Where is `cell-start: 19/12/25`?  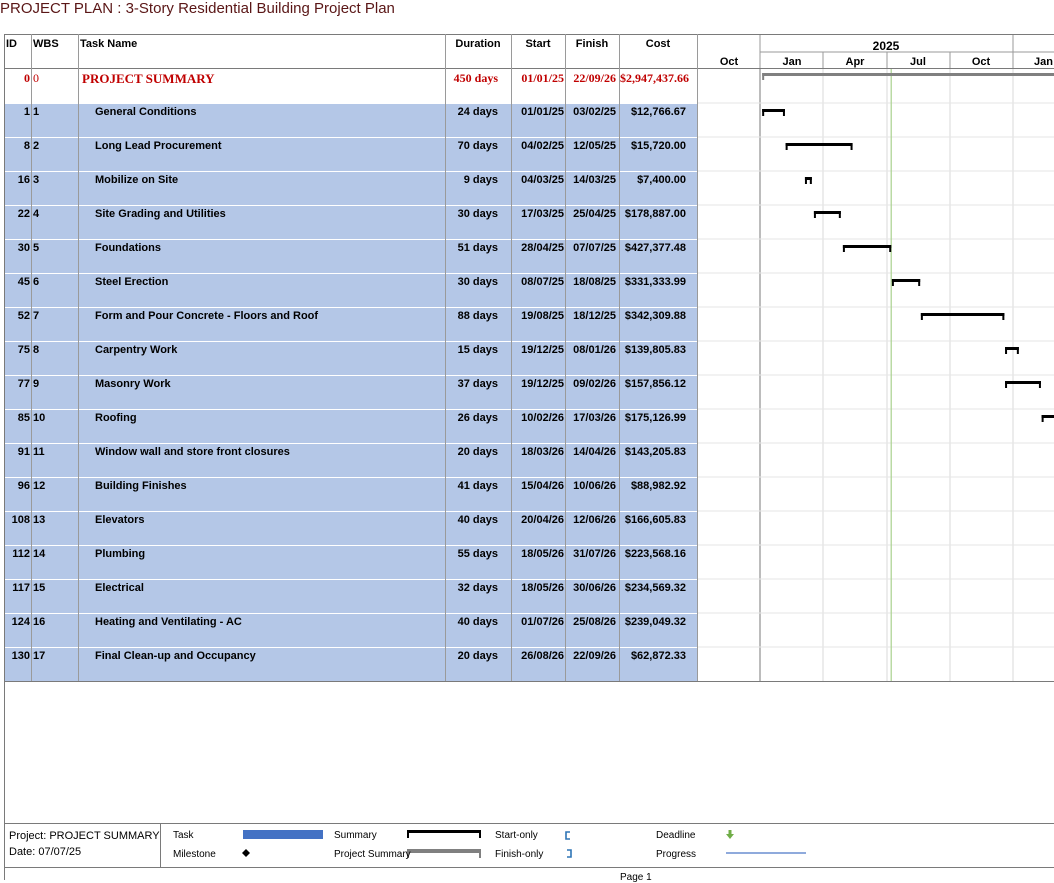 cell-start: 19/12/25 is located at coordinates (542, 350).